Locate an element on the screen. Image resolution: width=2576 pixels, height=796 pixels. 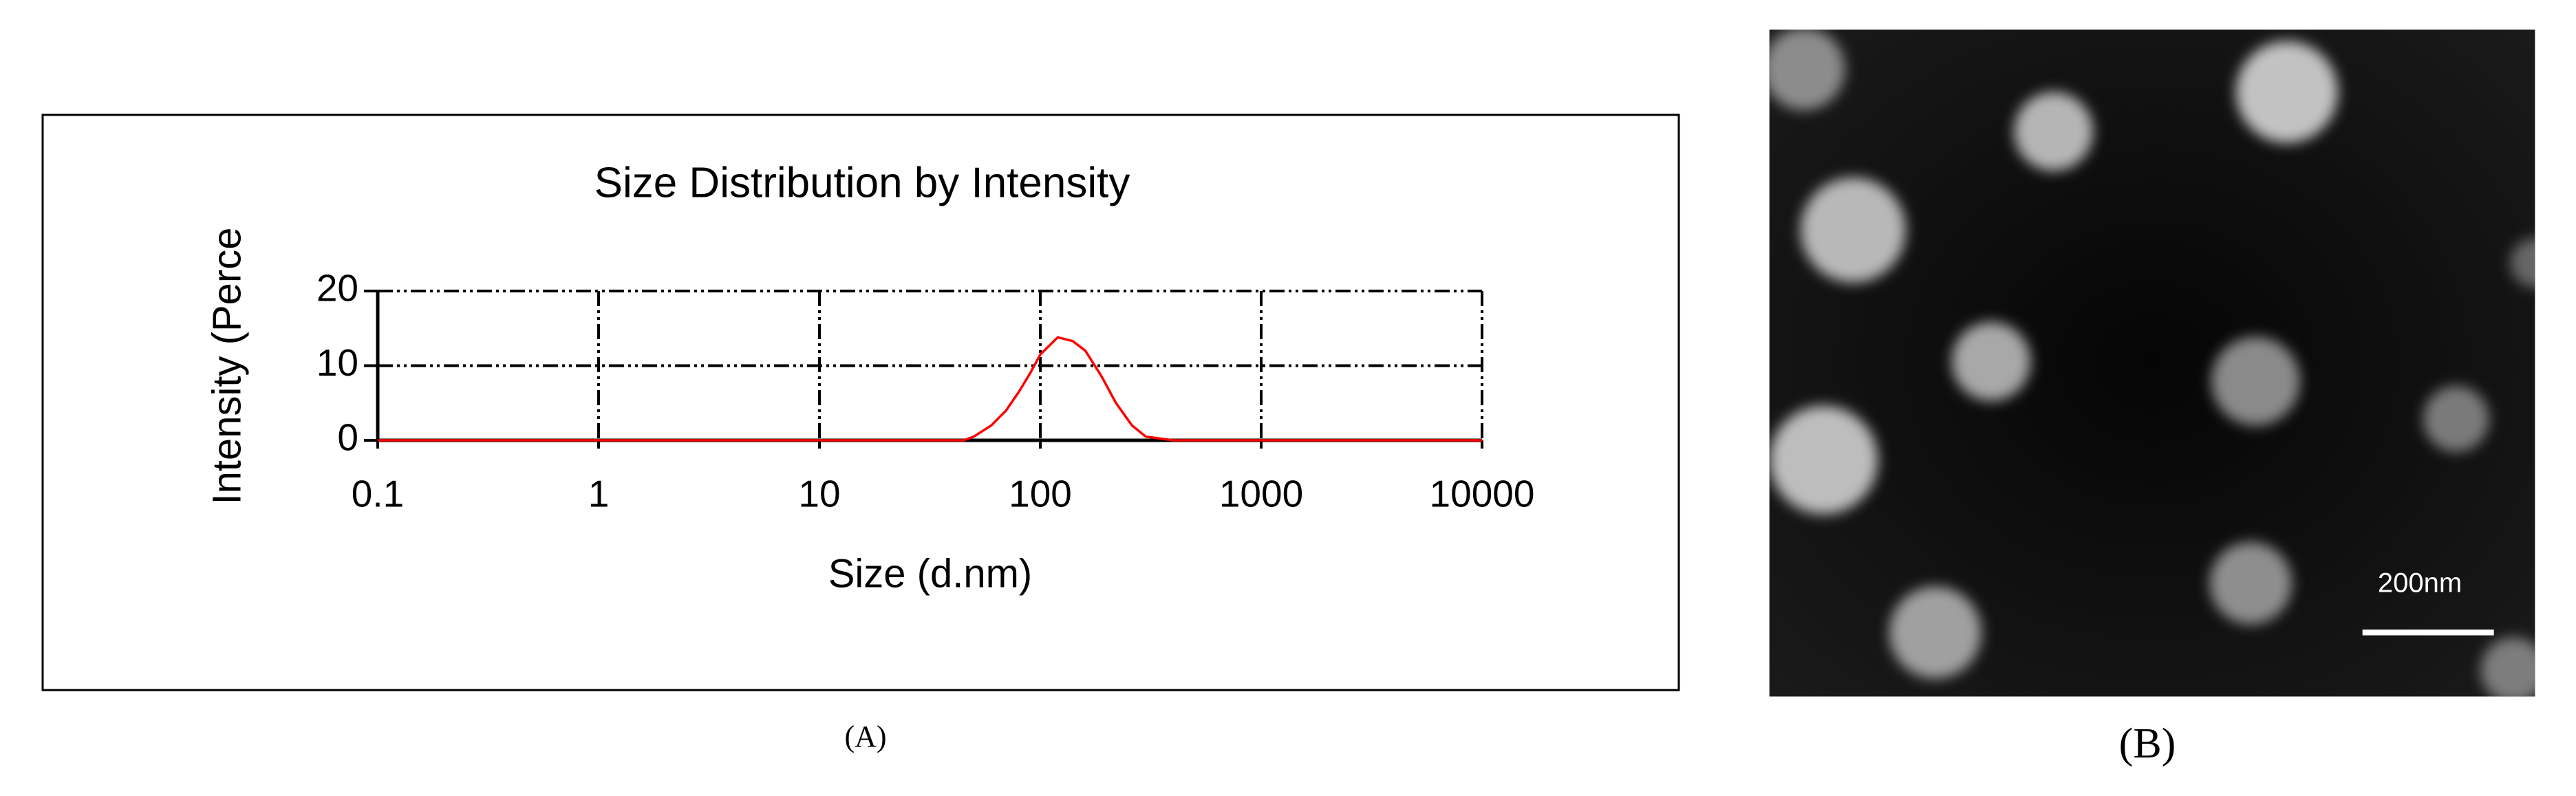
x-tick-label: 1000 is located at coordinates (1261, 494).